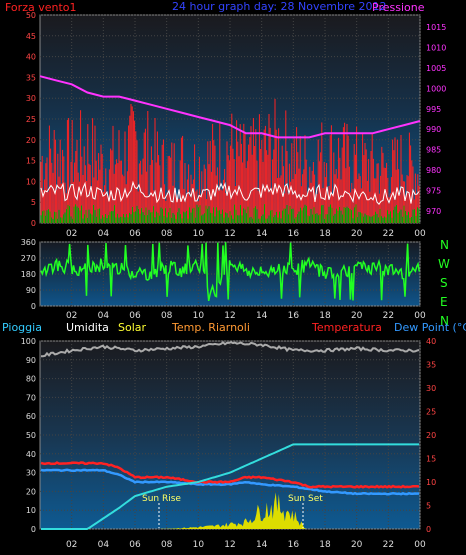 Image resolution: width=466 pixels, height=555 pixels. What do you see at coordinates (444, 245) in the screenshot?
I see `direction-letter-n-top: N` at bounding box center [444, 245].